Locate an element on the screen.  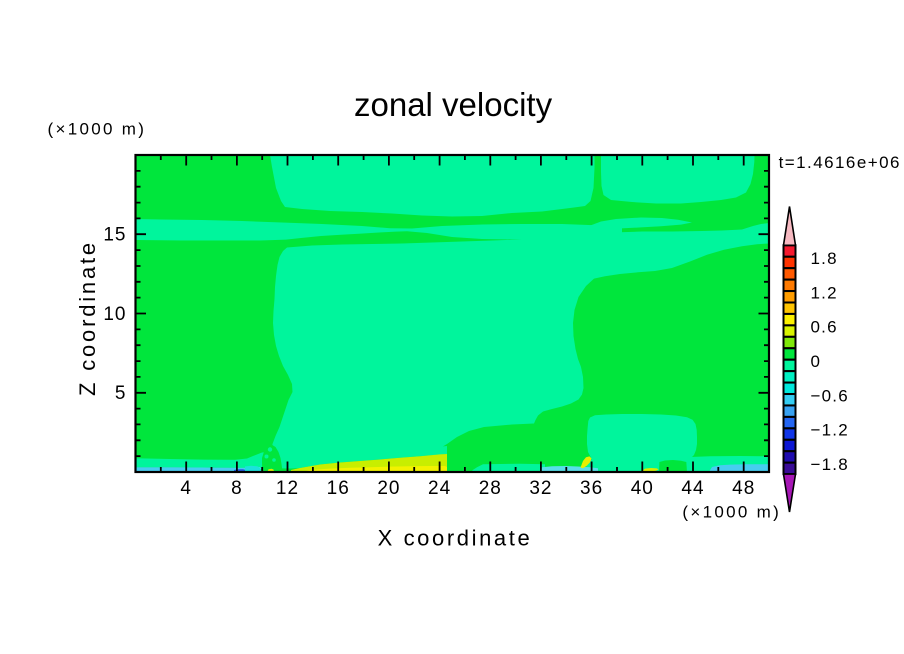
svg-text: 0.6 is located at coordinates (824, 327).